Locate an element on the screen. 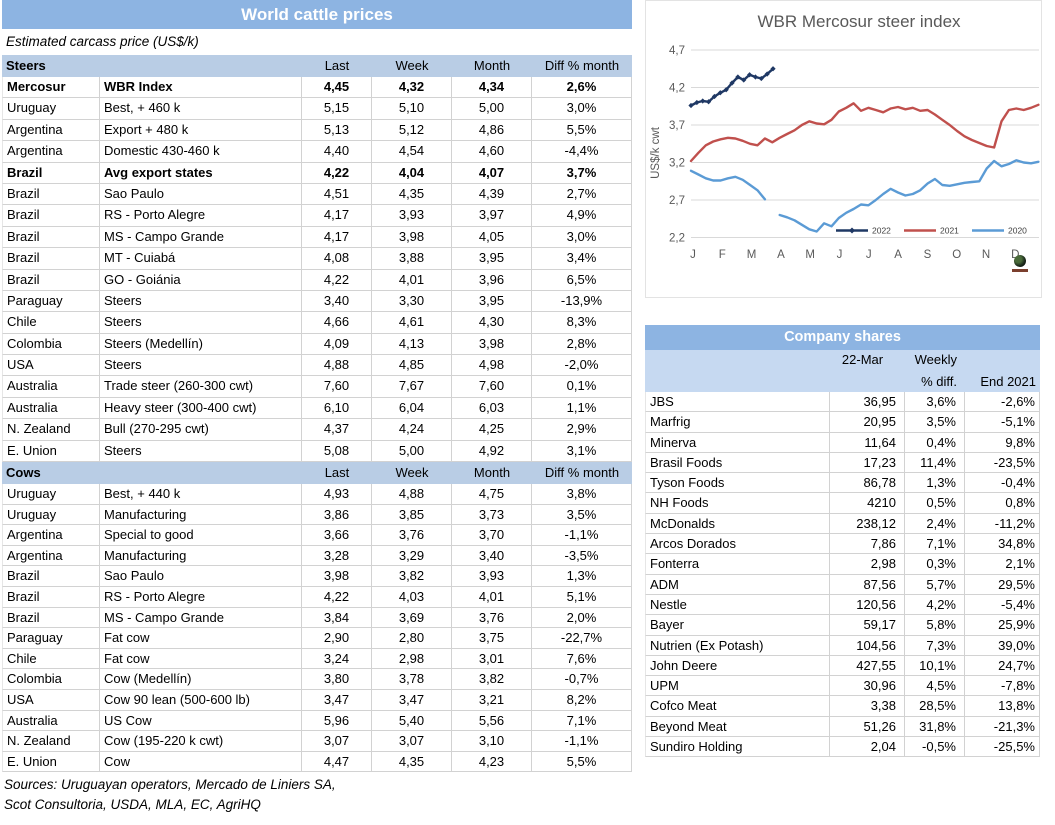  week-cell: 4,24 is located at coordinates (412, 430).